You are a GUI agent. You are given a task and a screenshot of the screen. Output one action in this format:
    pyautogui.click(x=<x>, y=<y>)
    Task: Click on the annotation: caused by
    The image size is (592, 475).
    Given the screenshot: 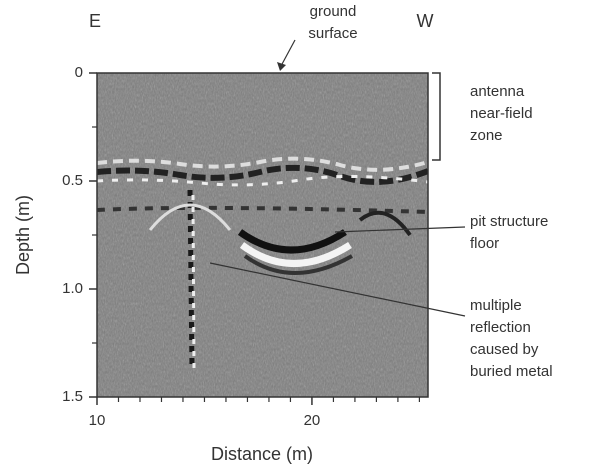 What is the action you would take?
    pyautogui.click(x=504, y=349)
    